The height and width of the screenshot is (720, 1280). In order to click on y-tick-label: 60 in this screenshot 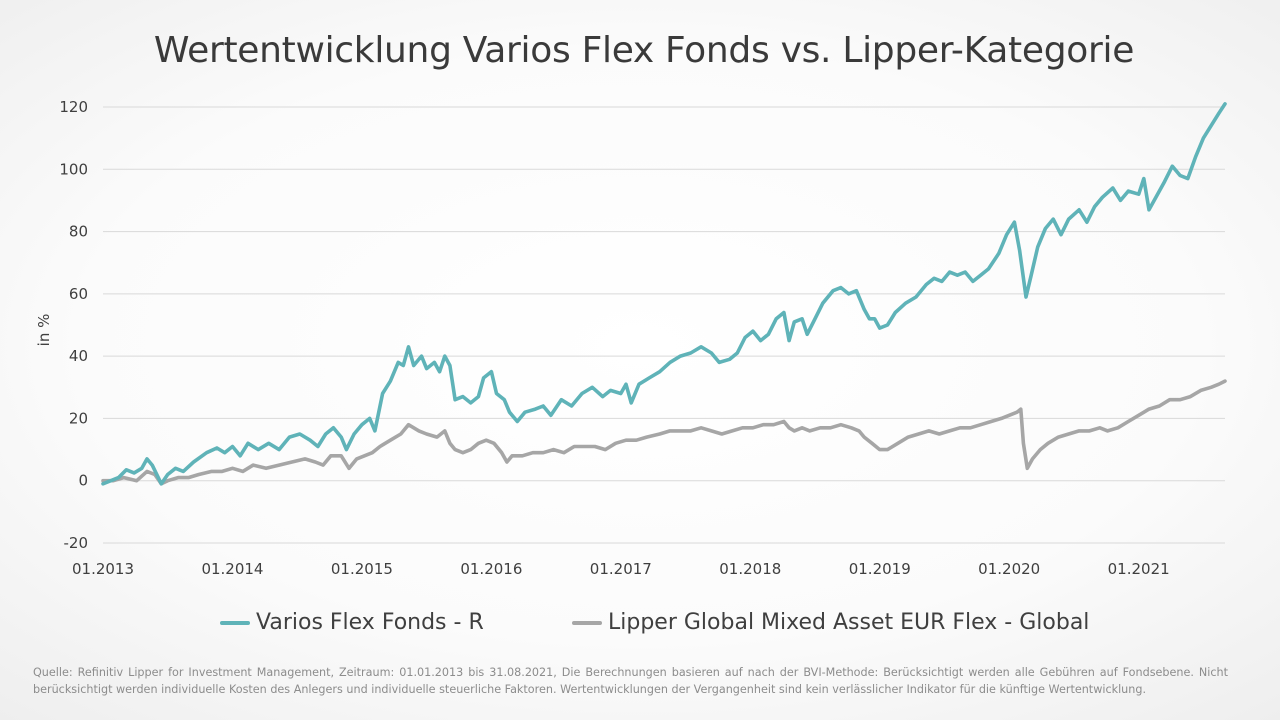, I will do `click(78, 294)`.